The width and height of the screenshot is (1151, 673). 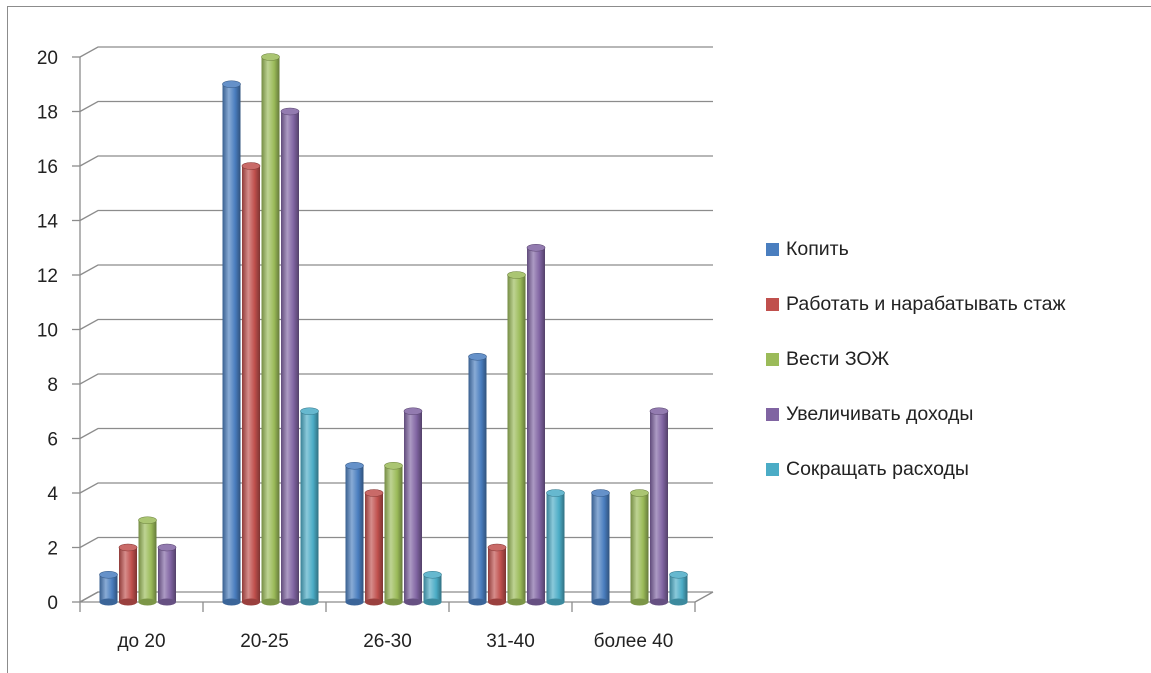 What do you see at coordinates (704, 597) in the screenshot?
I see `floor-edge-line` at bounding box center [704, 597].